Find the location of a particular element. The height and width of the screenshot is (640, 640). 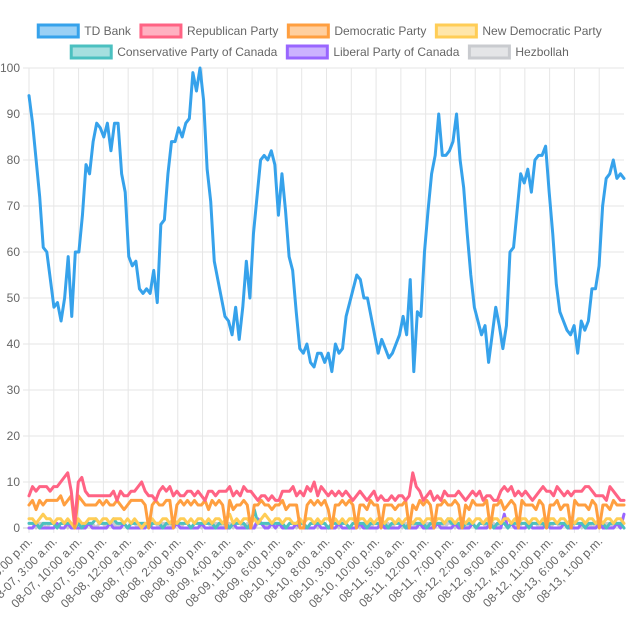

y-tick-label: 90 is located at coordinates (14, 114).